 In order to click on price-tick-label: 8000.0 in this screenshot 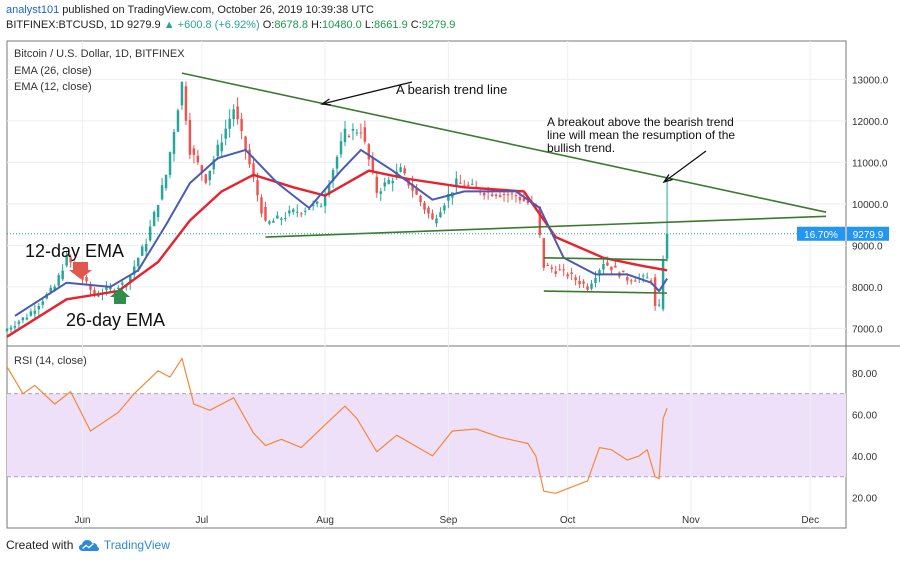, I will do `click(867, 288)`.